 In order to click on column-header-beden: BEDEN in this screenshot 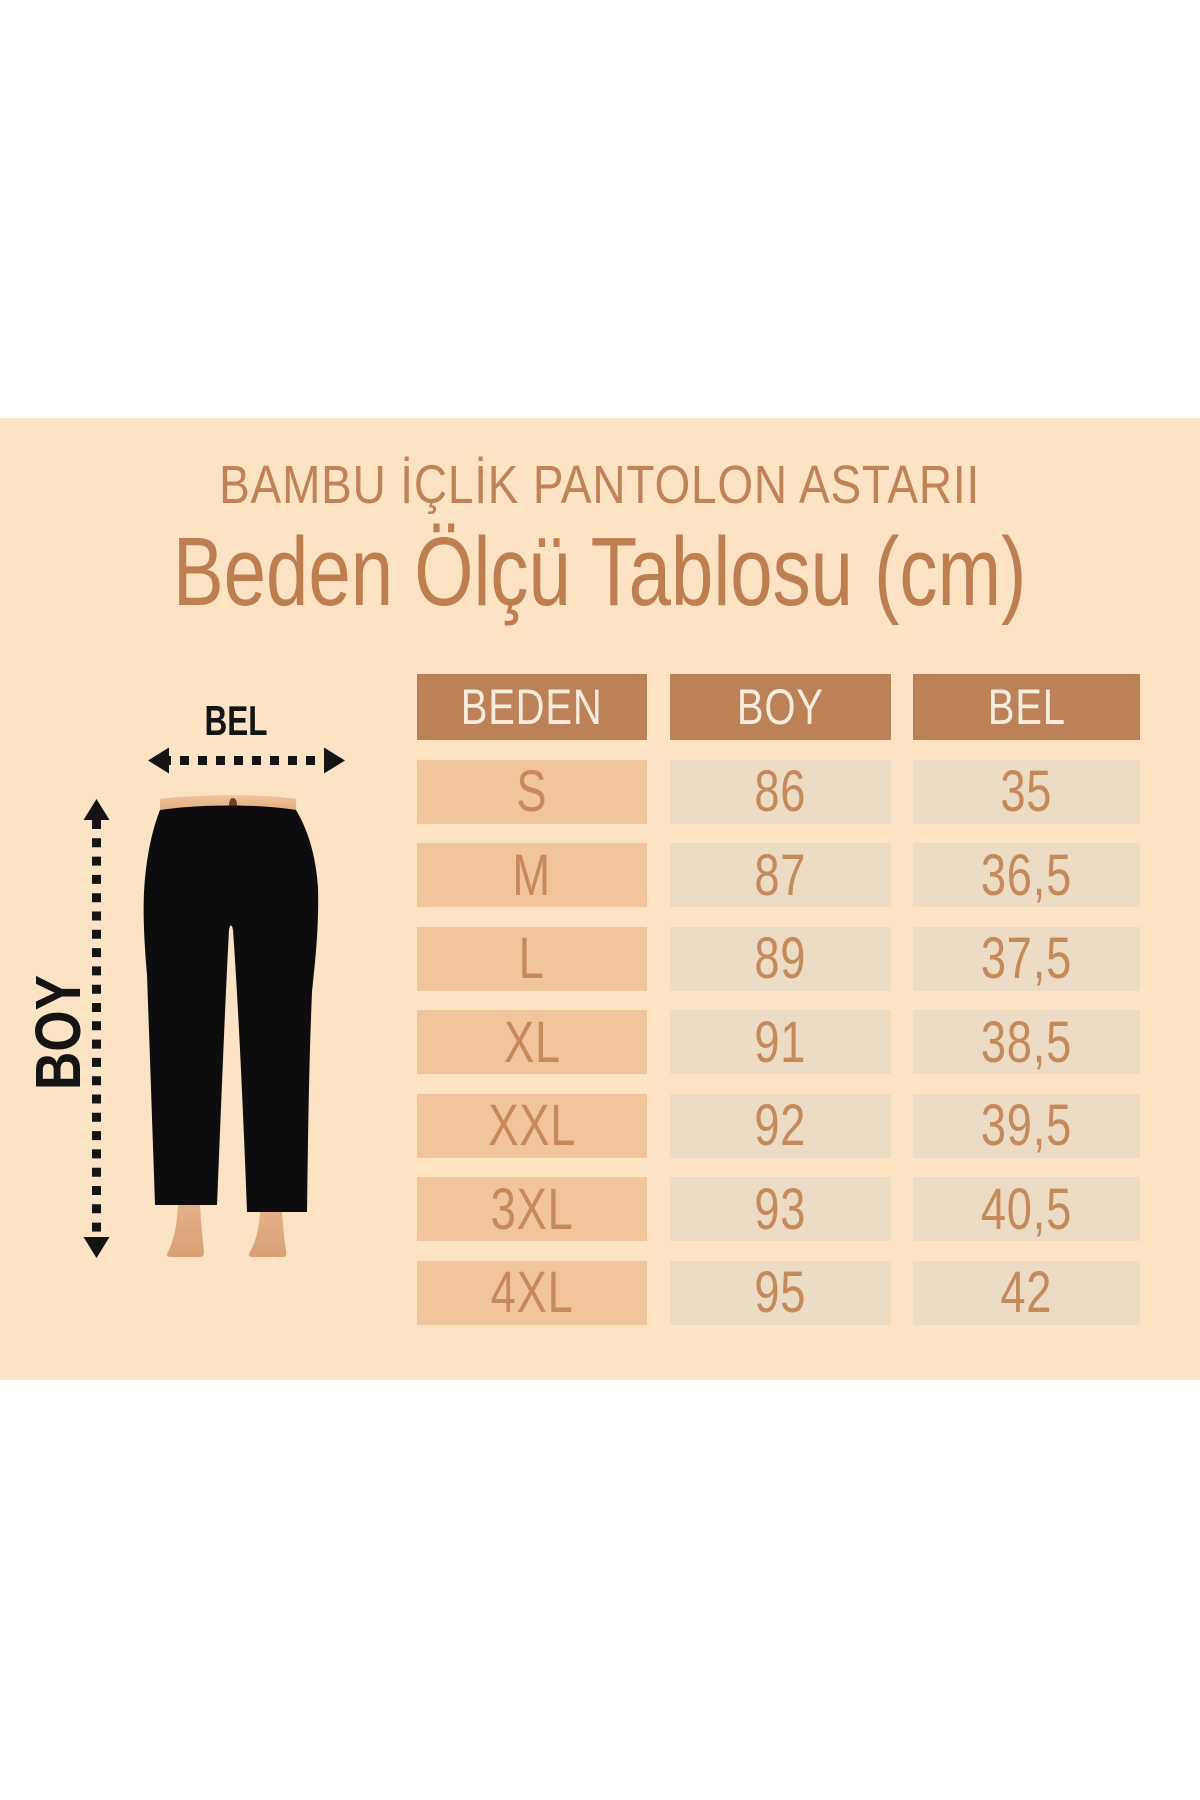, I will do `click(532, 707)`.